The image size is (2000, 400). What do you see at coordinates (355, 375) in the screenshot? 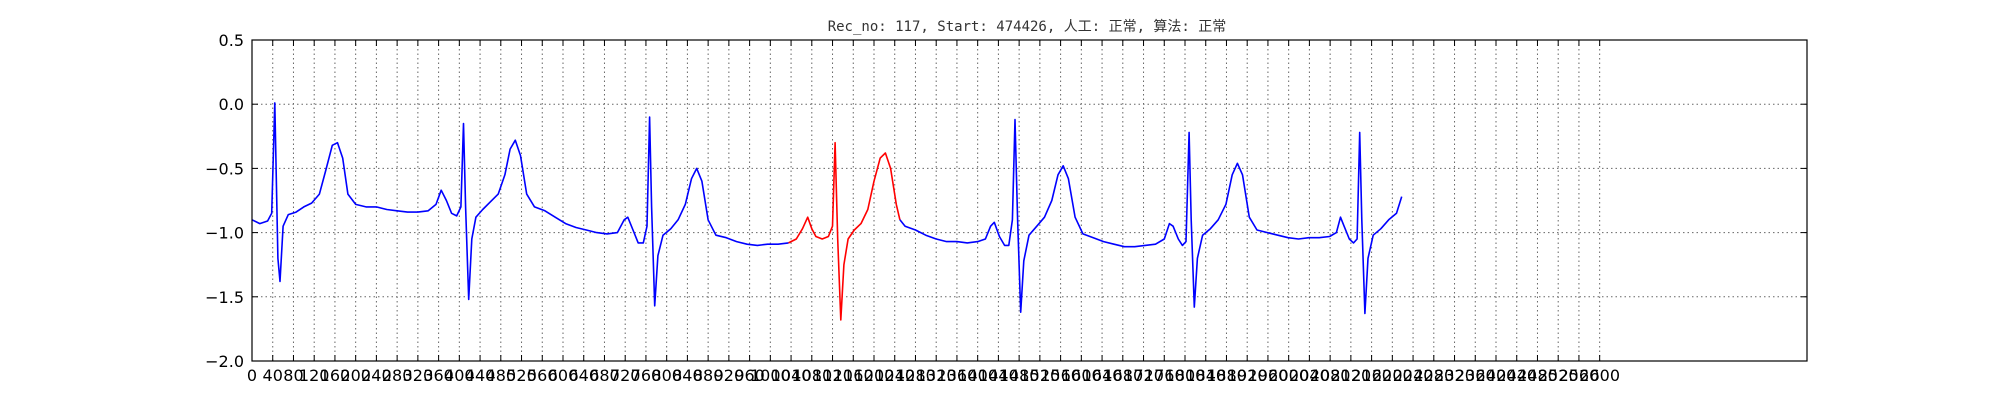
I see `x-tick-label: 200` at bounding box center [355, 375].